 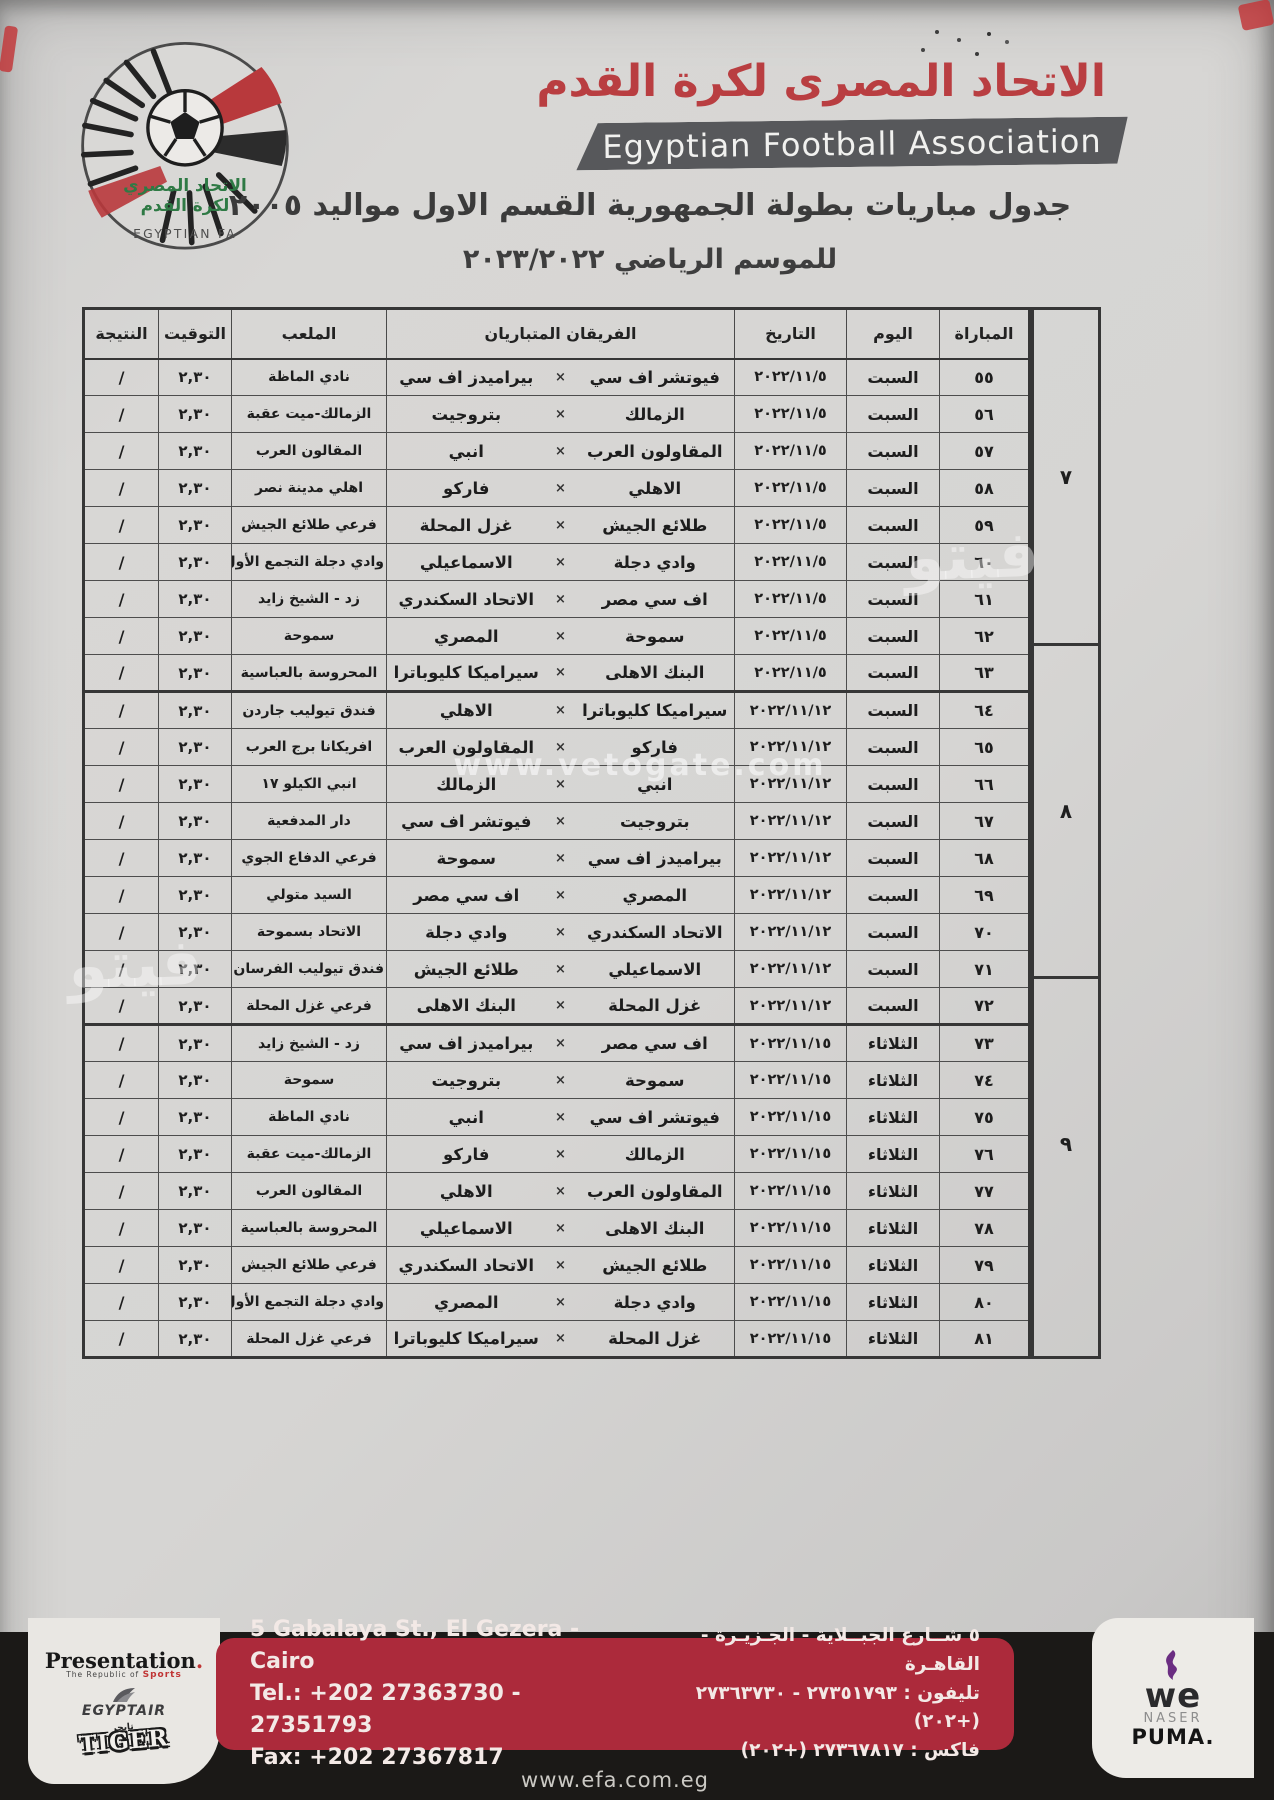 I want to click on teams-cell: طلائع الجيش × الاتحاد السكندري, so click(x=560, y=1265).